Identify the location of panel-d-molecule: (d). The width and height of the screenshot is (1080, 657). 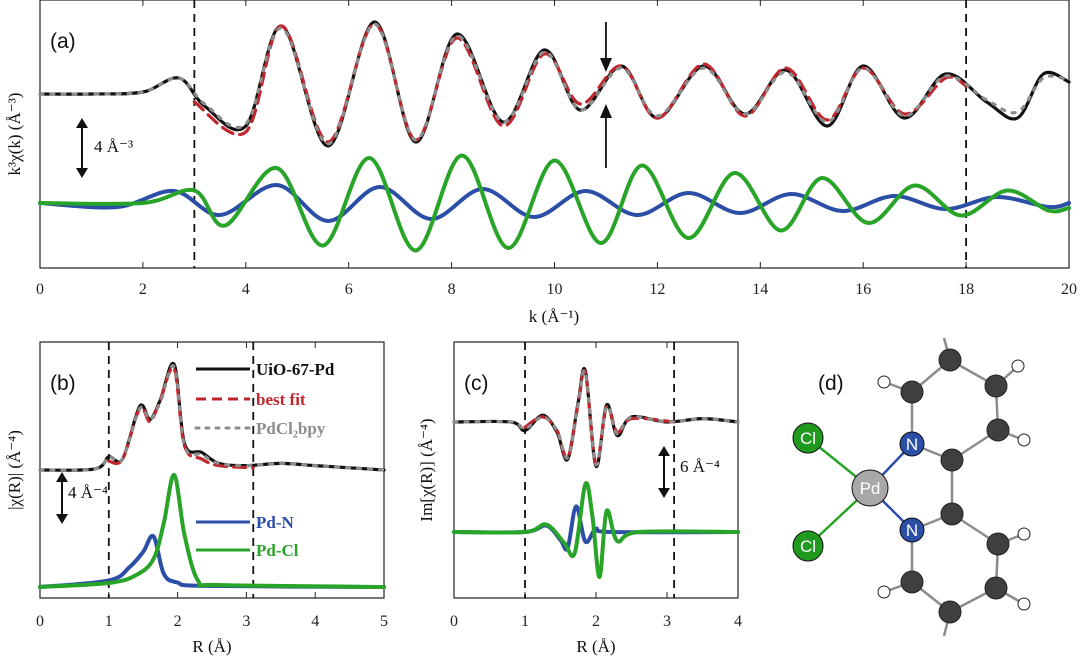
(911, 487).